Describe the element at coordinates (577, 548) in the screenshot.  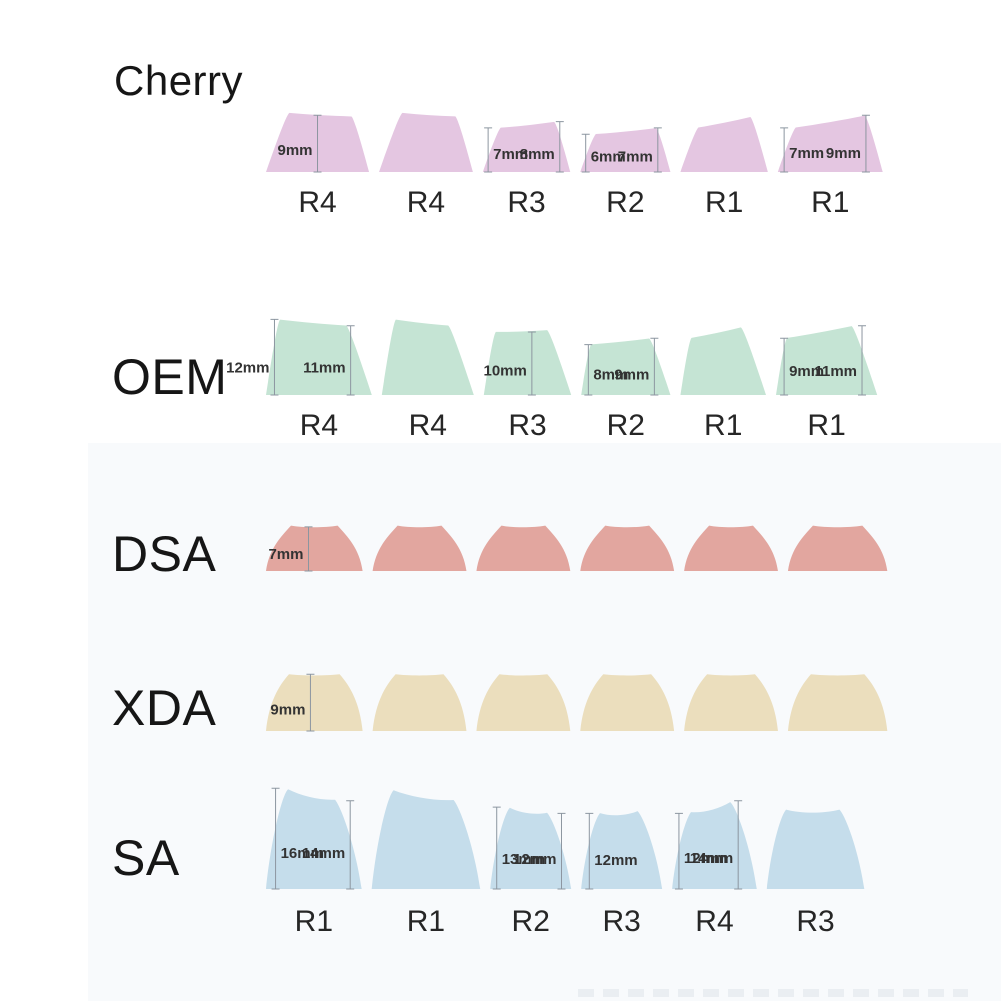
I see `keycap-row-dsa: 7mm` at that location.